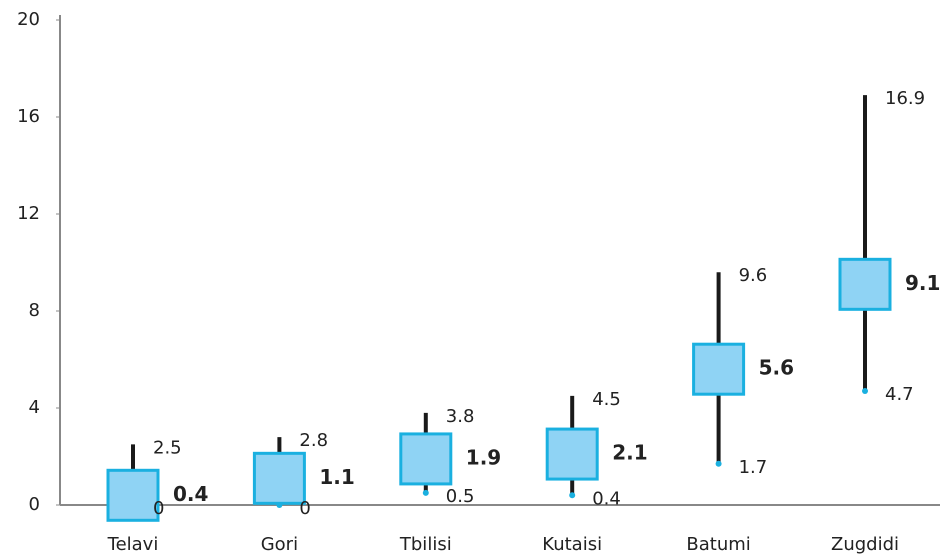  I want to click on max-label: 16.9, so click(905, 98).